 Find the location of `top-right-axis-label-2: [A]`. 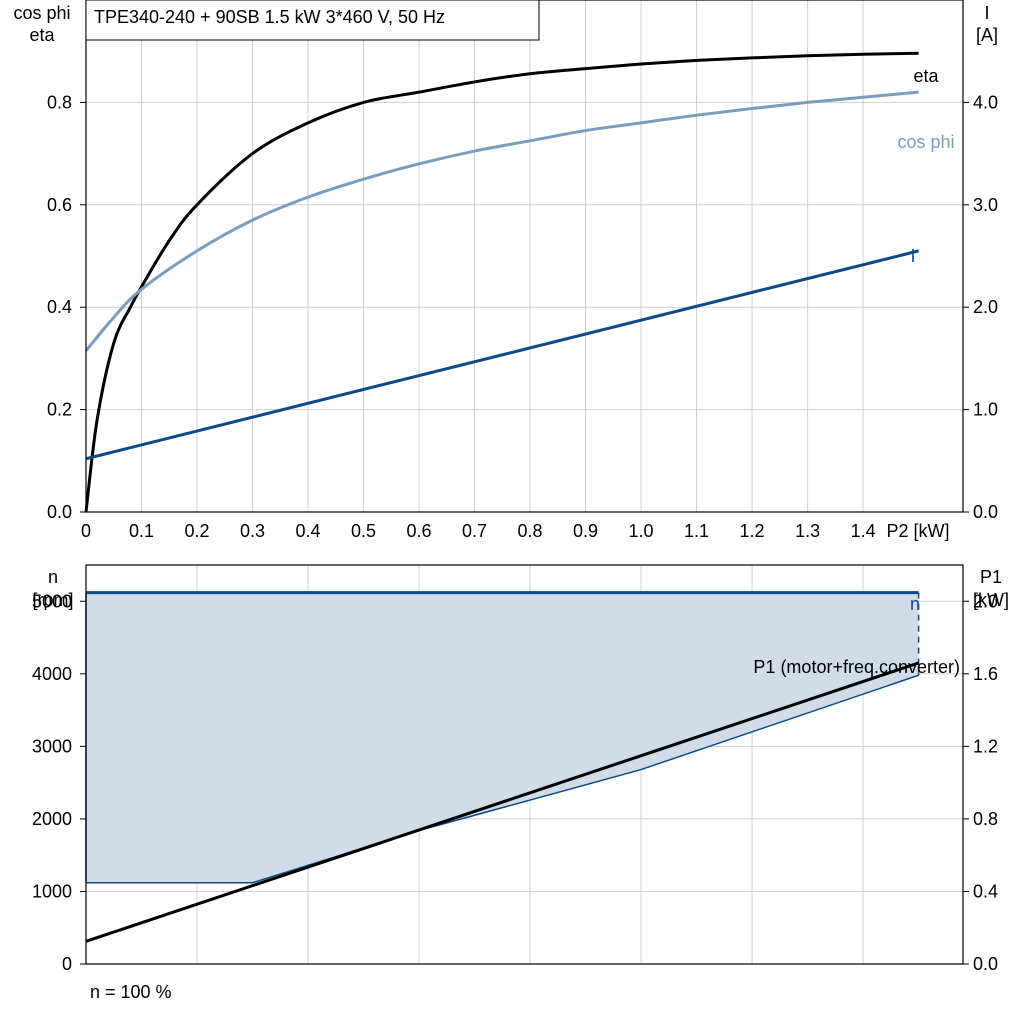

top-right-axis-label-2: [A] is located at coordinates (987, 35).